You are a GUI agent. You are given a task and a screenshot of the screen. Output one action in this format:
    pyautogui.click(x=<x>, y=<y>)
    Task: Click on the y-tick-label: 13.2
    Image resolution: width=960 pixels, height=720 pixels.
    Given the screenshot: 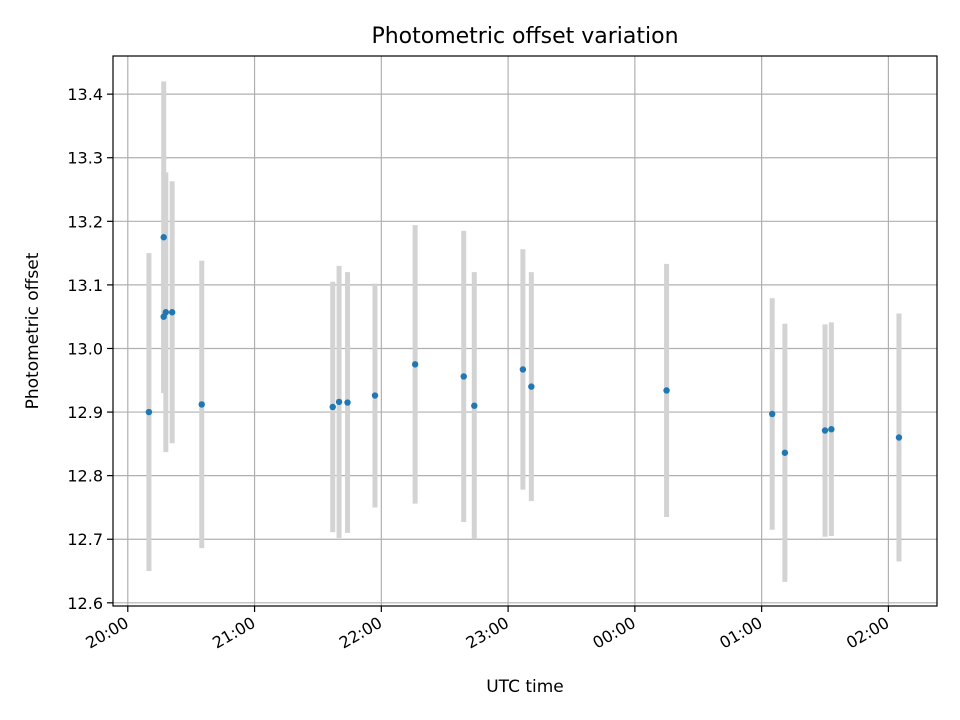 What is the action you would take?
    pyautogui.click(x=85, y=221)
    